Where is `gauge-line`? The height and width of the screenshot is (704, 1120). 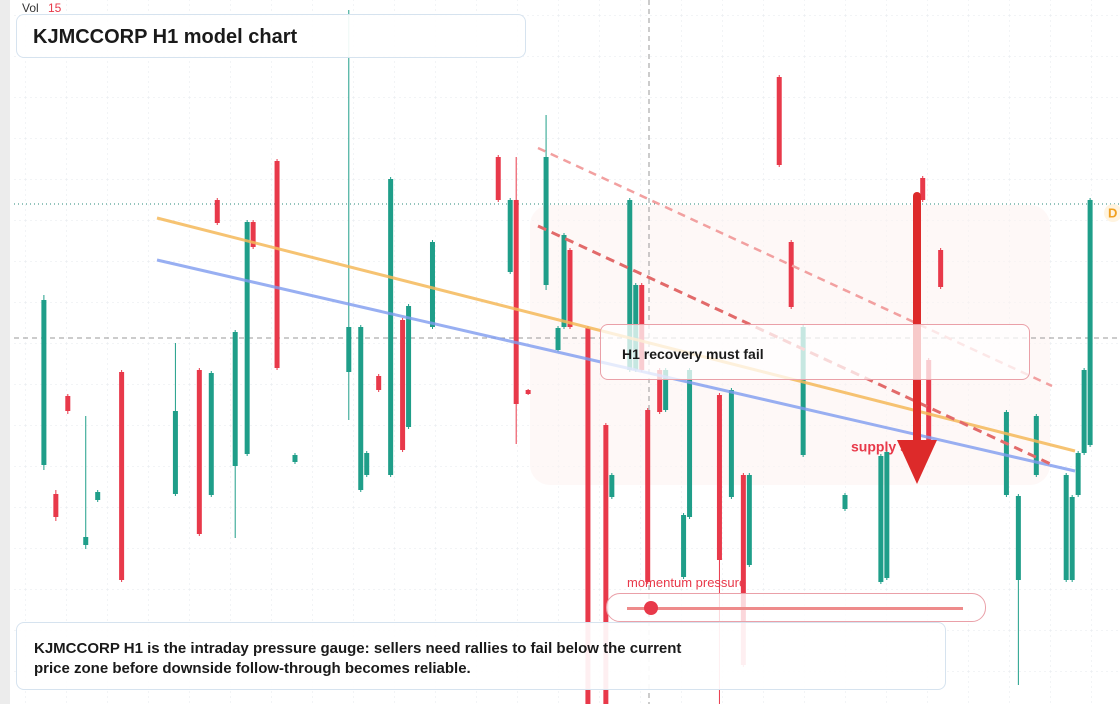
gauge-line is located at coordinates (795, 608).